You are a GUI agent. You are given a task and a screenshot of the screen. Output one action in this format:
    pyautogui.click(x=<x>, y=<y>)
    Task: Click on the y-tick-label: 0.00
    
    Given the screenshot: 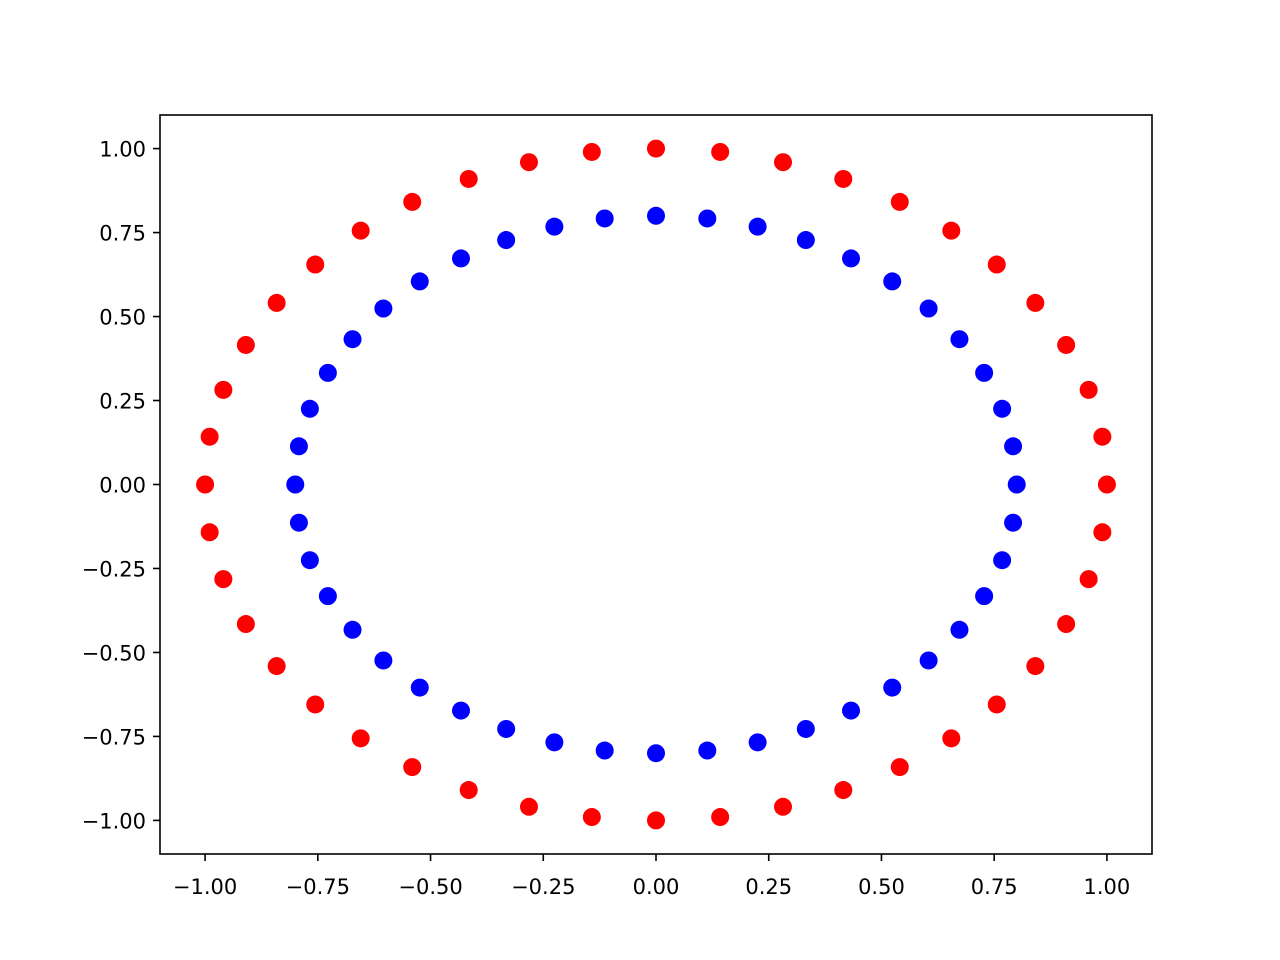 What is the action you would take?
    pyautogui.click(x=122, y=486)
    